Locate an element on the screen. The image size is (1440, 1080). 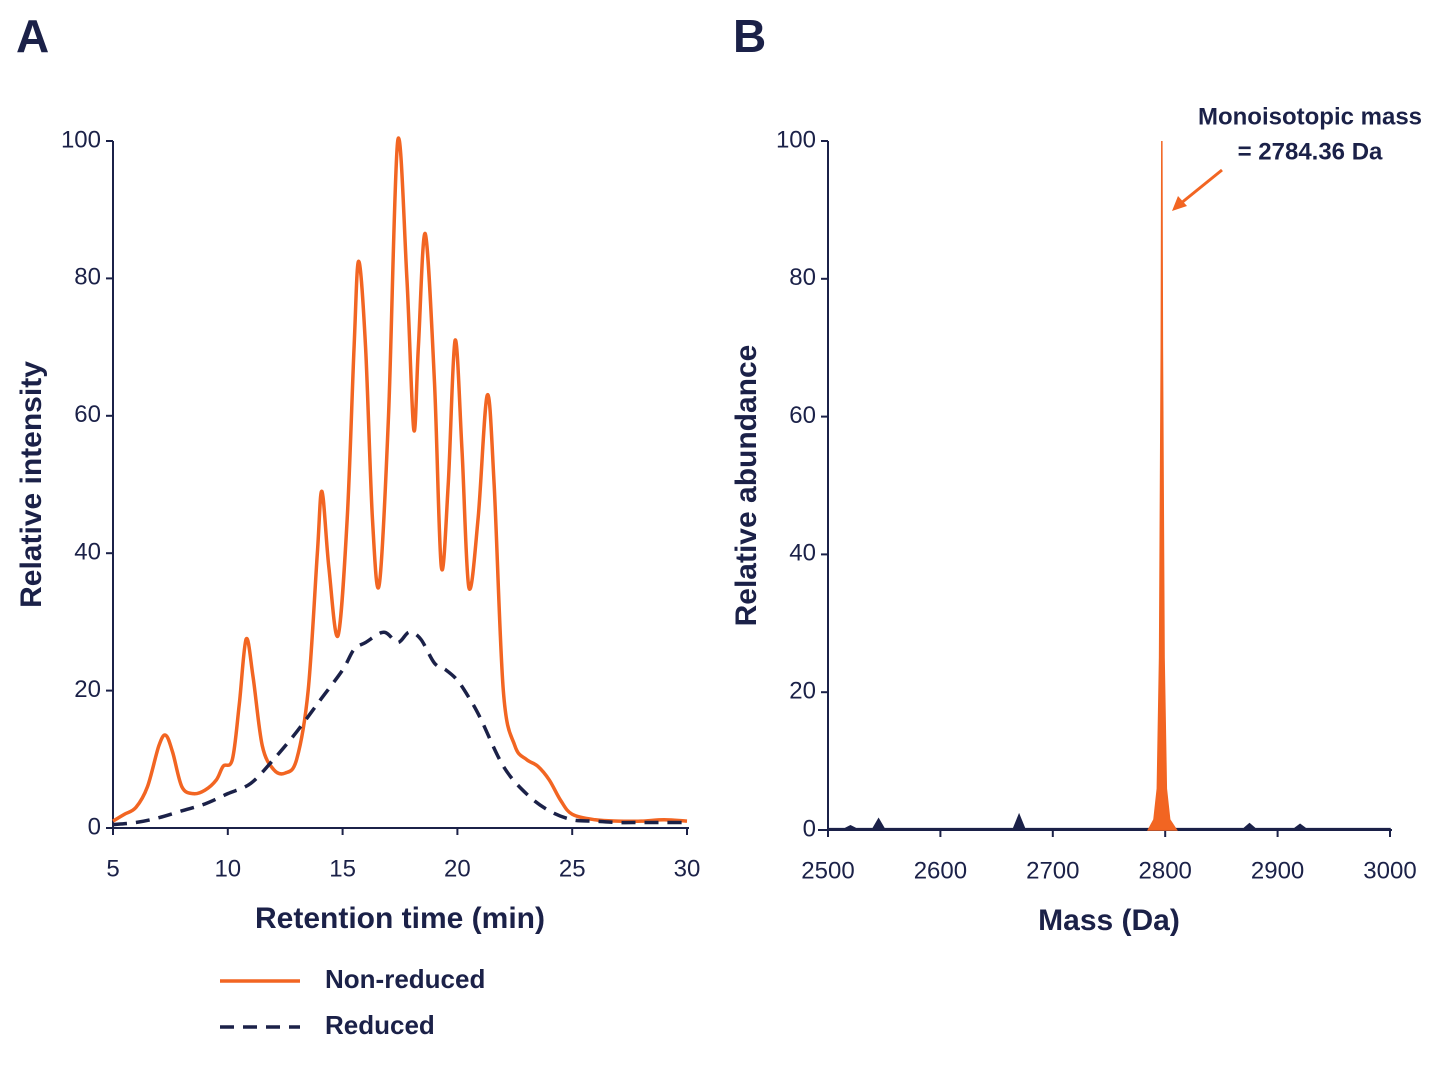
annotation-arrowhead is located at coordinates (1179, 203).